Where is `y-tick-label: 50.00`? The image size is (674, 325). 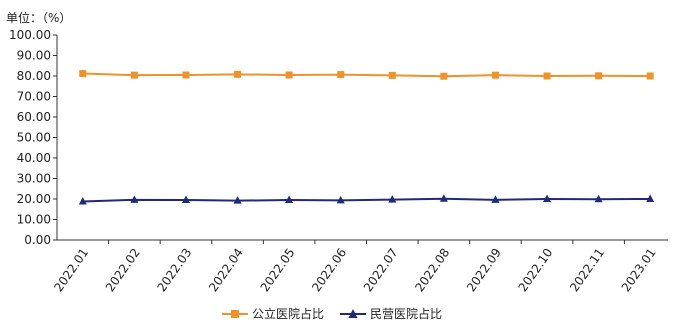
y-tick-label: 50.00 is located at coordinates (34, 138).